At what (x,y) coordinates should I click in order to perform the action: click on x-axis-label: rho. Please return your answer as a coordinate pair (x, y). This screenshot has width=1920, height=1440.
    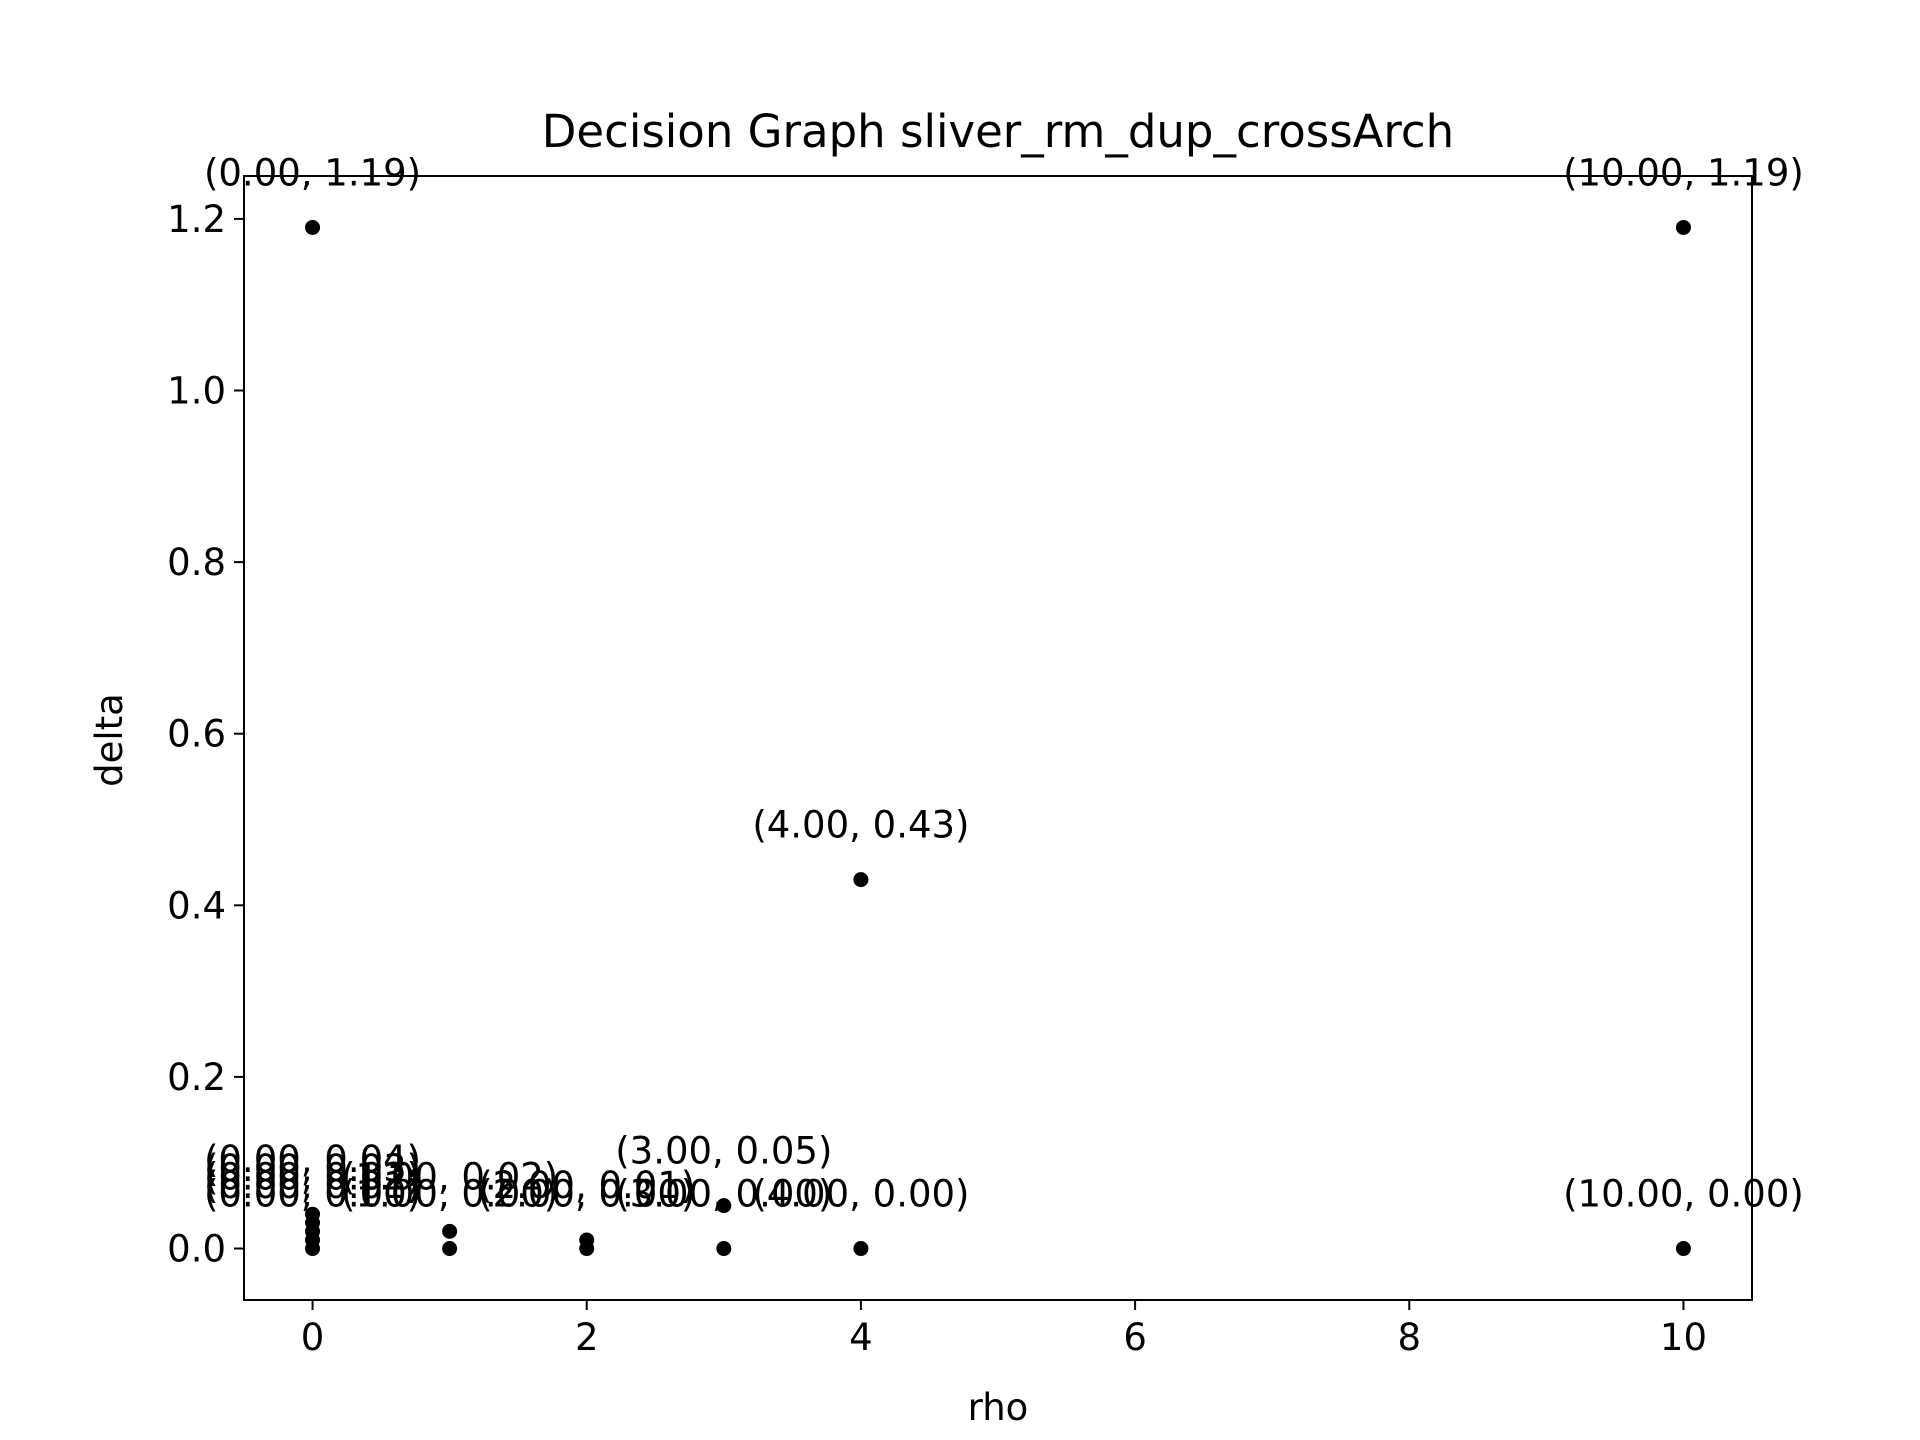
    Looking at the image, I should click on (998, 1407).